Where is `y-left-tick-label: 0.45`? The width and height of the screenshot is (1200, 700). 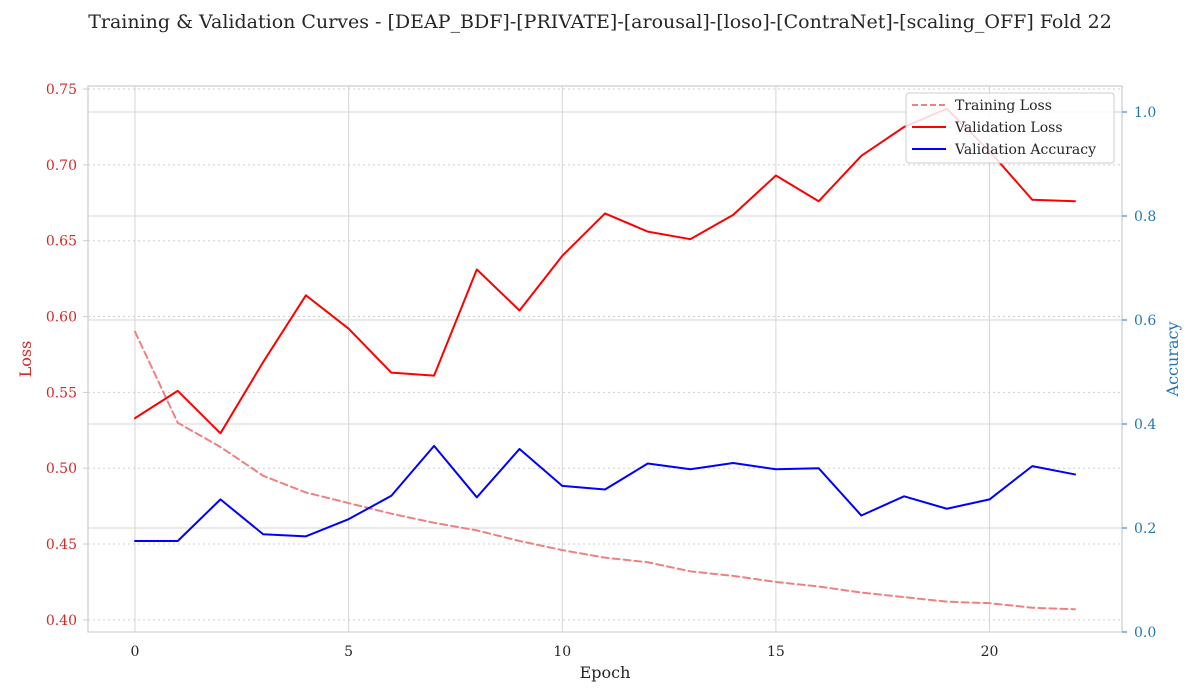 y-left-tick-label: 0.45 is located at coordinates (61, 545).